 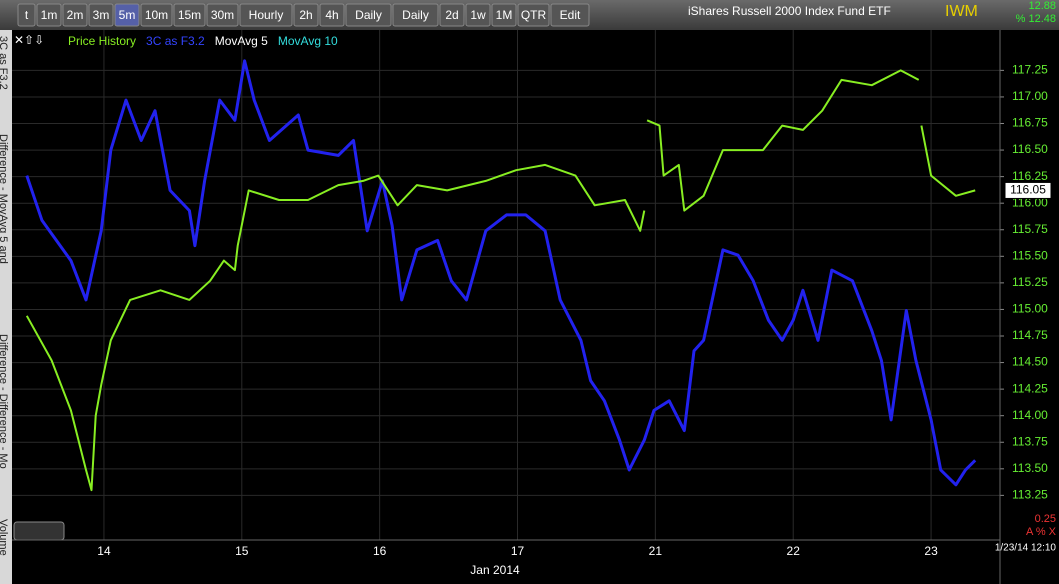 I want to click on legend-item: MovAvg 5, so click(x=241, y=41).